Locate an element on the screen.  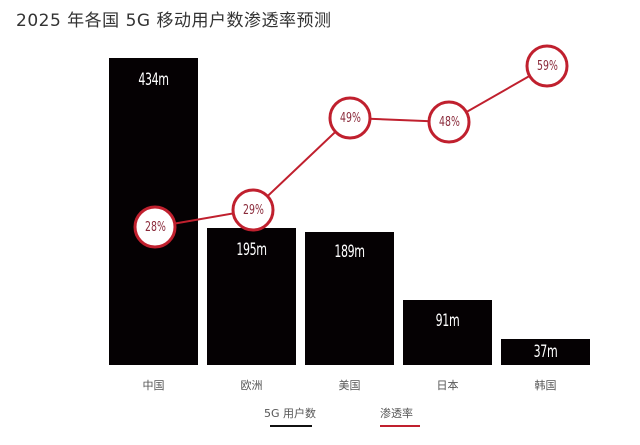
pct-marker-japan: 48% is located at coordinates (449, 122).